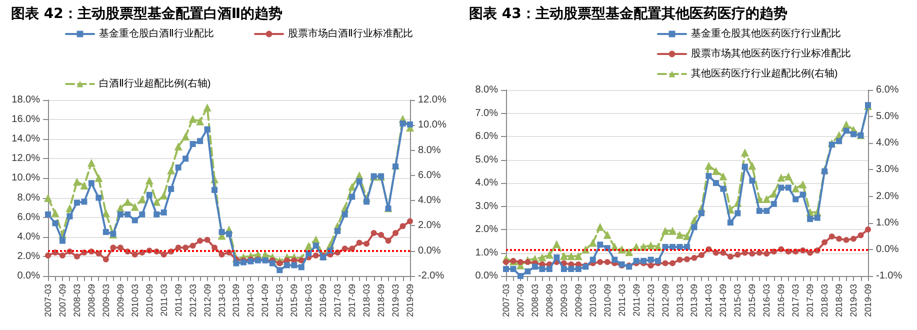 The height and width of the screenshot is (330, 917). I want to click on x-tick-label: 2010-03, so click(593, 301).